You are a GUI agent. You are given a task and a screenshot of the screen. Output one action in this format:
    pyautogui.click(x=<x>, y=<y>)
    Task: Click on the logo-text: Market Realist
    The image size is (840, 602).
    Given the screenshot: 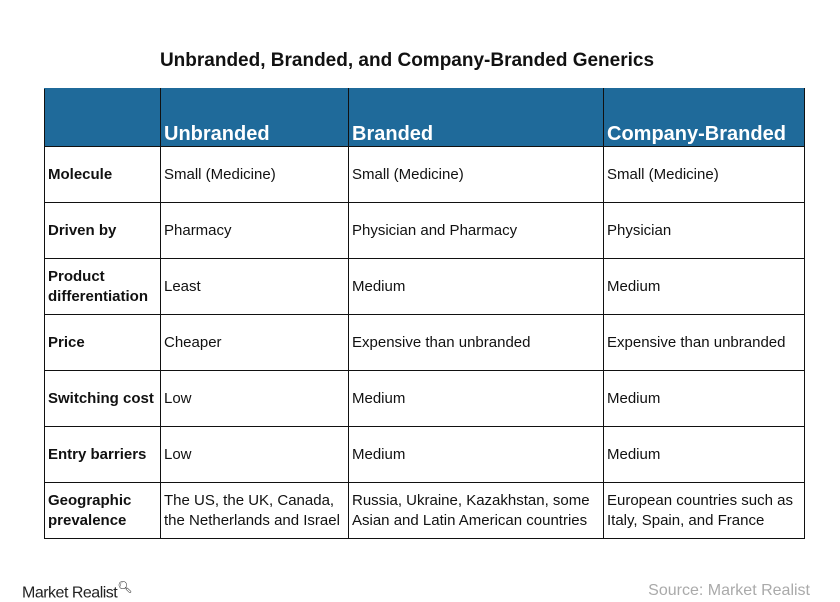 What is the action you would take?
    pyautogui.click(x=70, y=593)
    